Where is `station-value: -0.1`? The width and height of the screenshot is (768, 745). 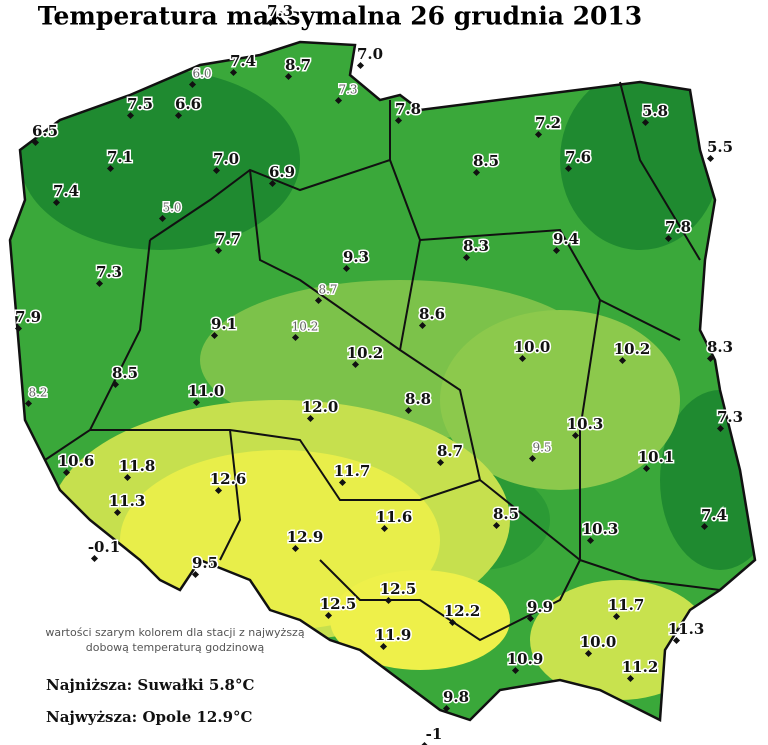 station-value: -0.1 is located at coordinates (104, 547).